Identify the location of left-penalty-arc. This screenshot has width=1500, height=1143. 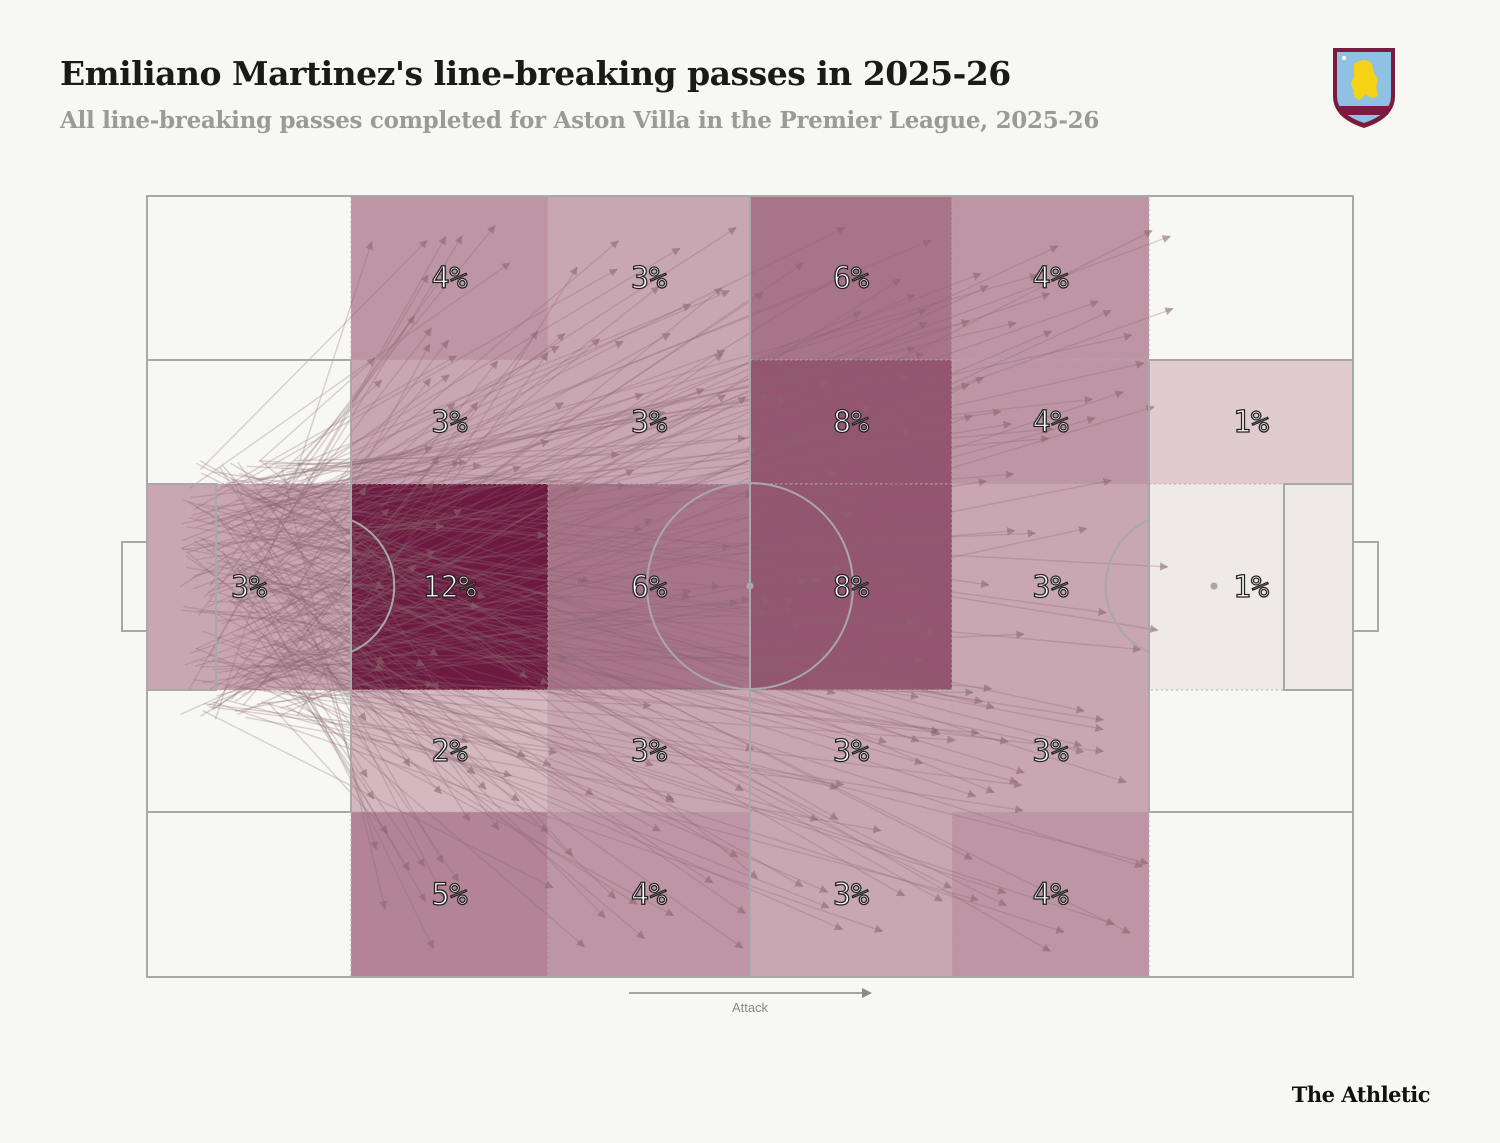
(373, 586).